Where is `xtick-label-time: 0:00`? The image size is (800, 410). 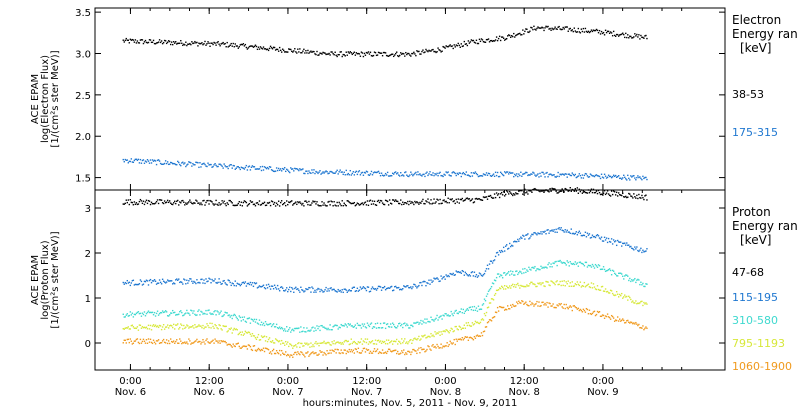 xtick-label-time: 0:00 is located at coordinates (445, 381).